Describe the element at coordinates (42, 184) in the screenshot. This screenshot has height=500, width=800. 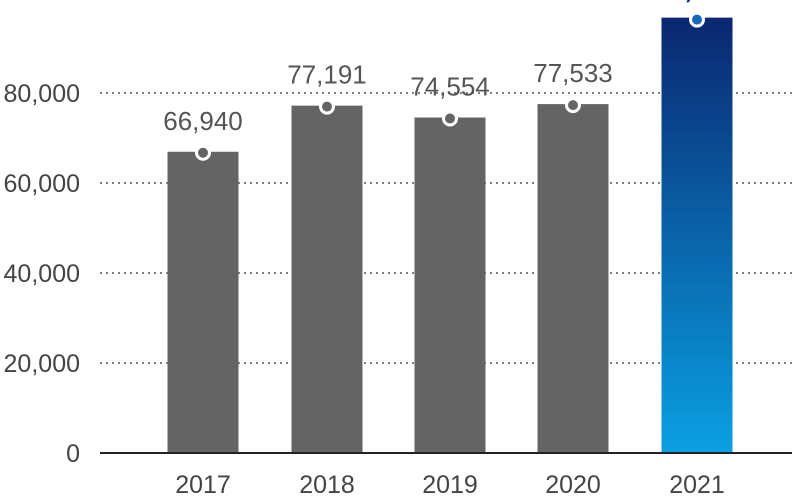
I see `y-tick-label: 60,000` at that location.